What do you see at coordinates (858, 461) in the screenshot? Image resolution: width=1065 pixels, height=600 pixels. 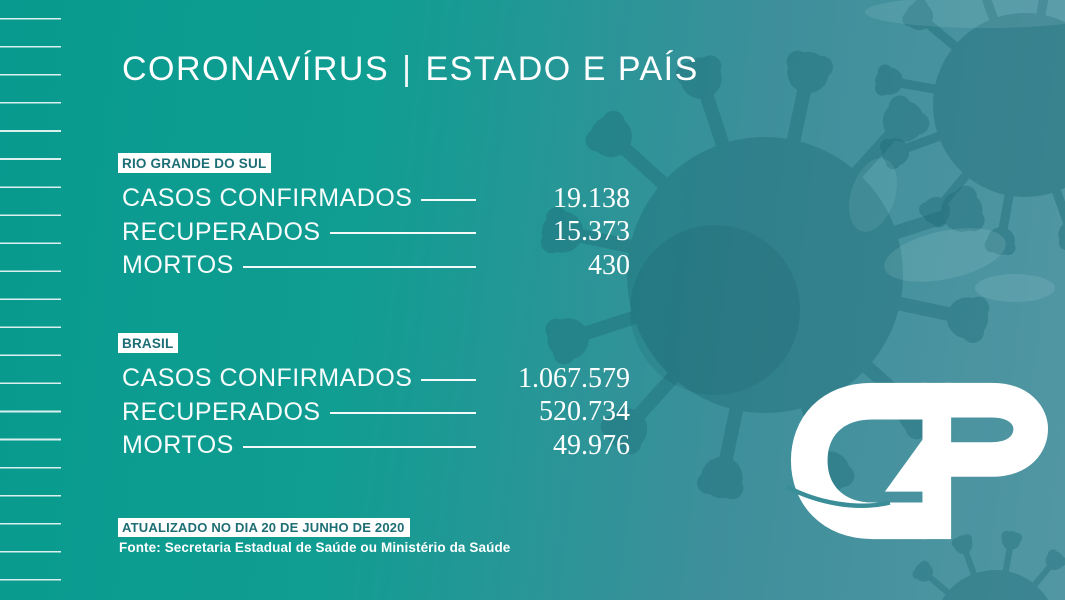 I see `logo-letter-g` at bounding box center [858, 461].